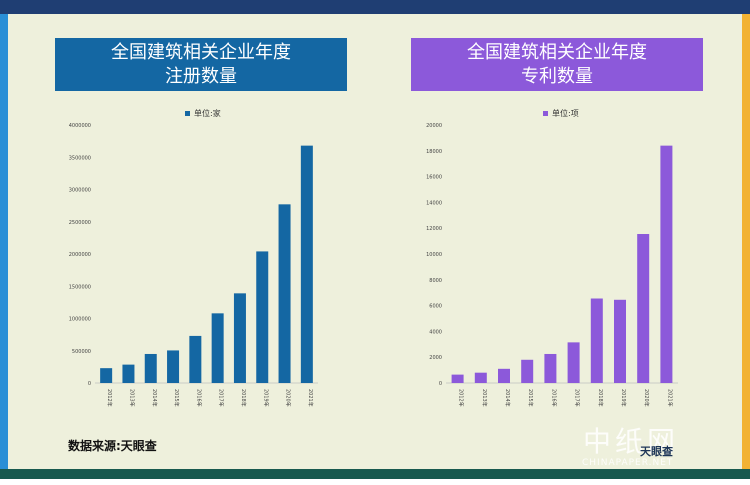 Image resolution: width=750 pixels, height=485 pixels. Describe the element at coordinates (435, 358) in the screenshot. I see `right-ytick-label: 2000` at that location.